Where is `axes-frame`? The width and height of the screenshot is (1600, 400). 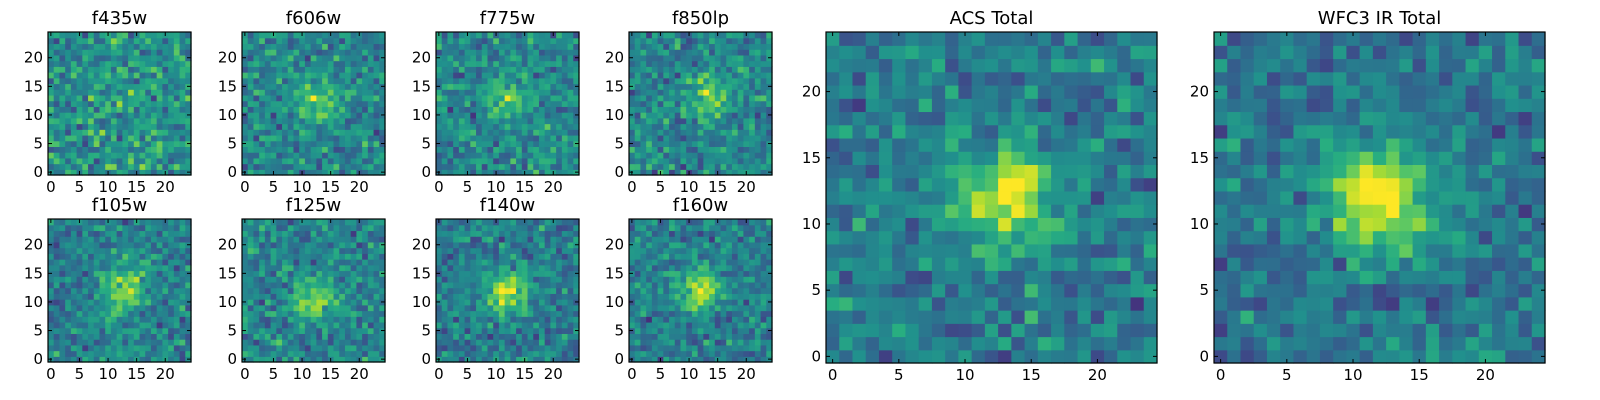
axes-frame is located at coordinates (507, 103).